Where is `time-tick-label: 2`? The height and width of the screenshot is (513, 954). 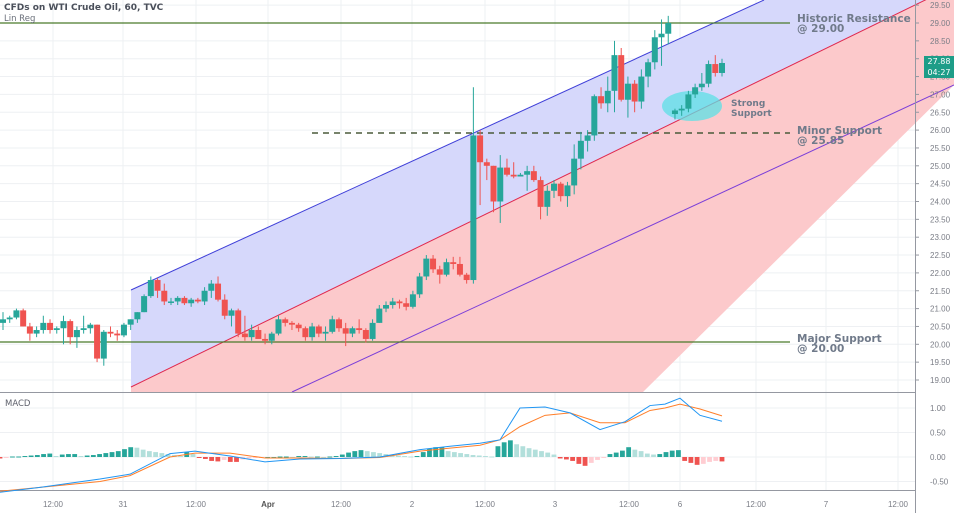 time-tick-label: 2 is located at coordinates (412, 504).